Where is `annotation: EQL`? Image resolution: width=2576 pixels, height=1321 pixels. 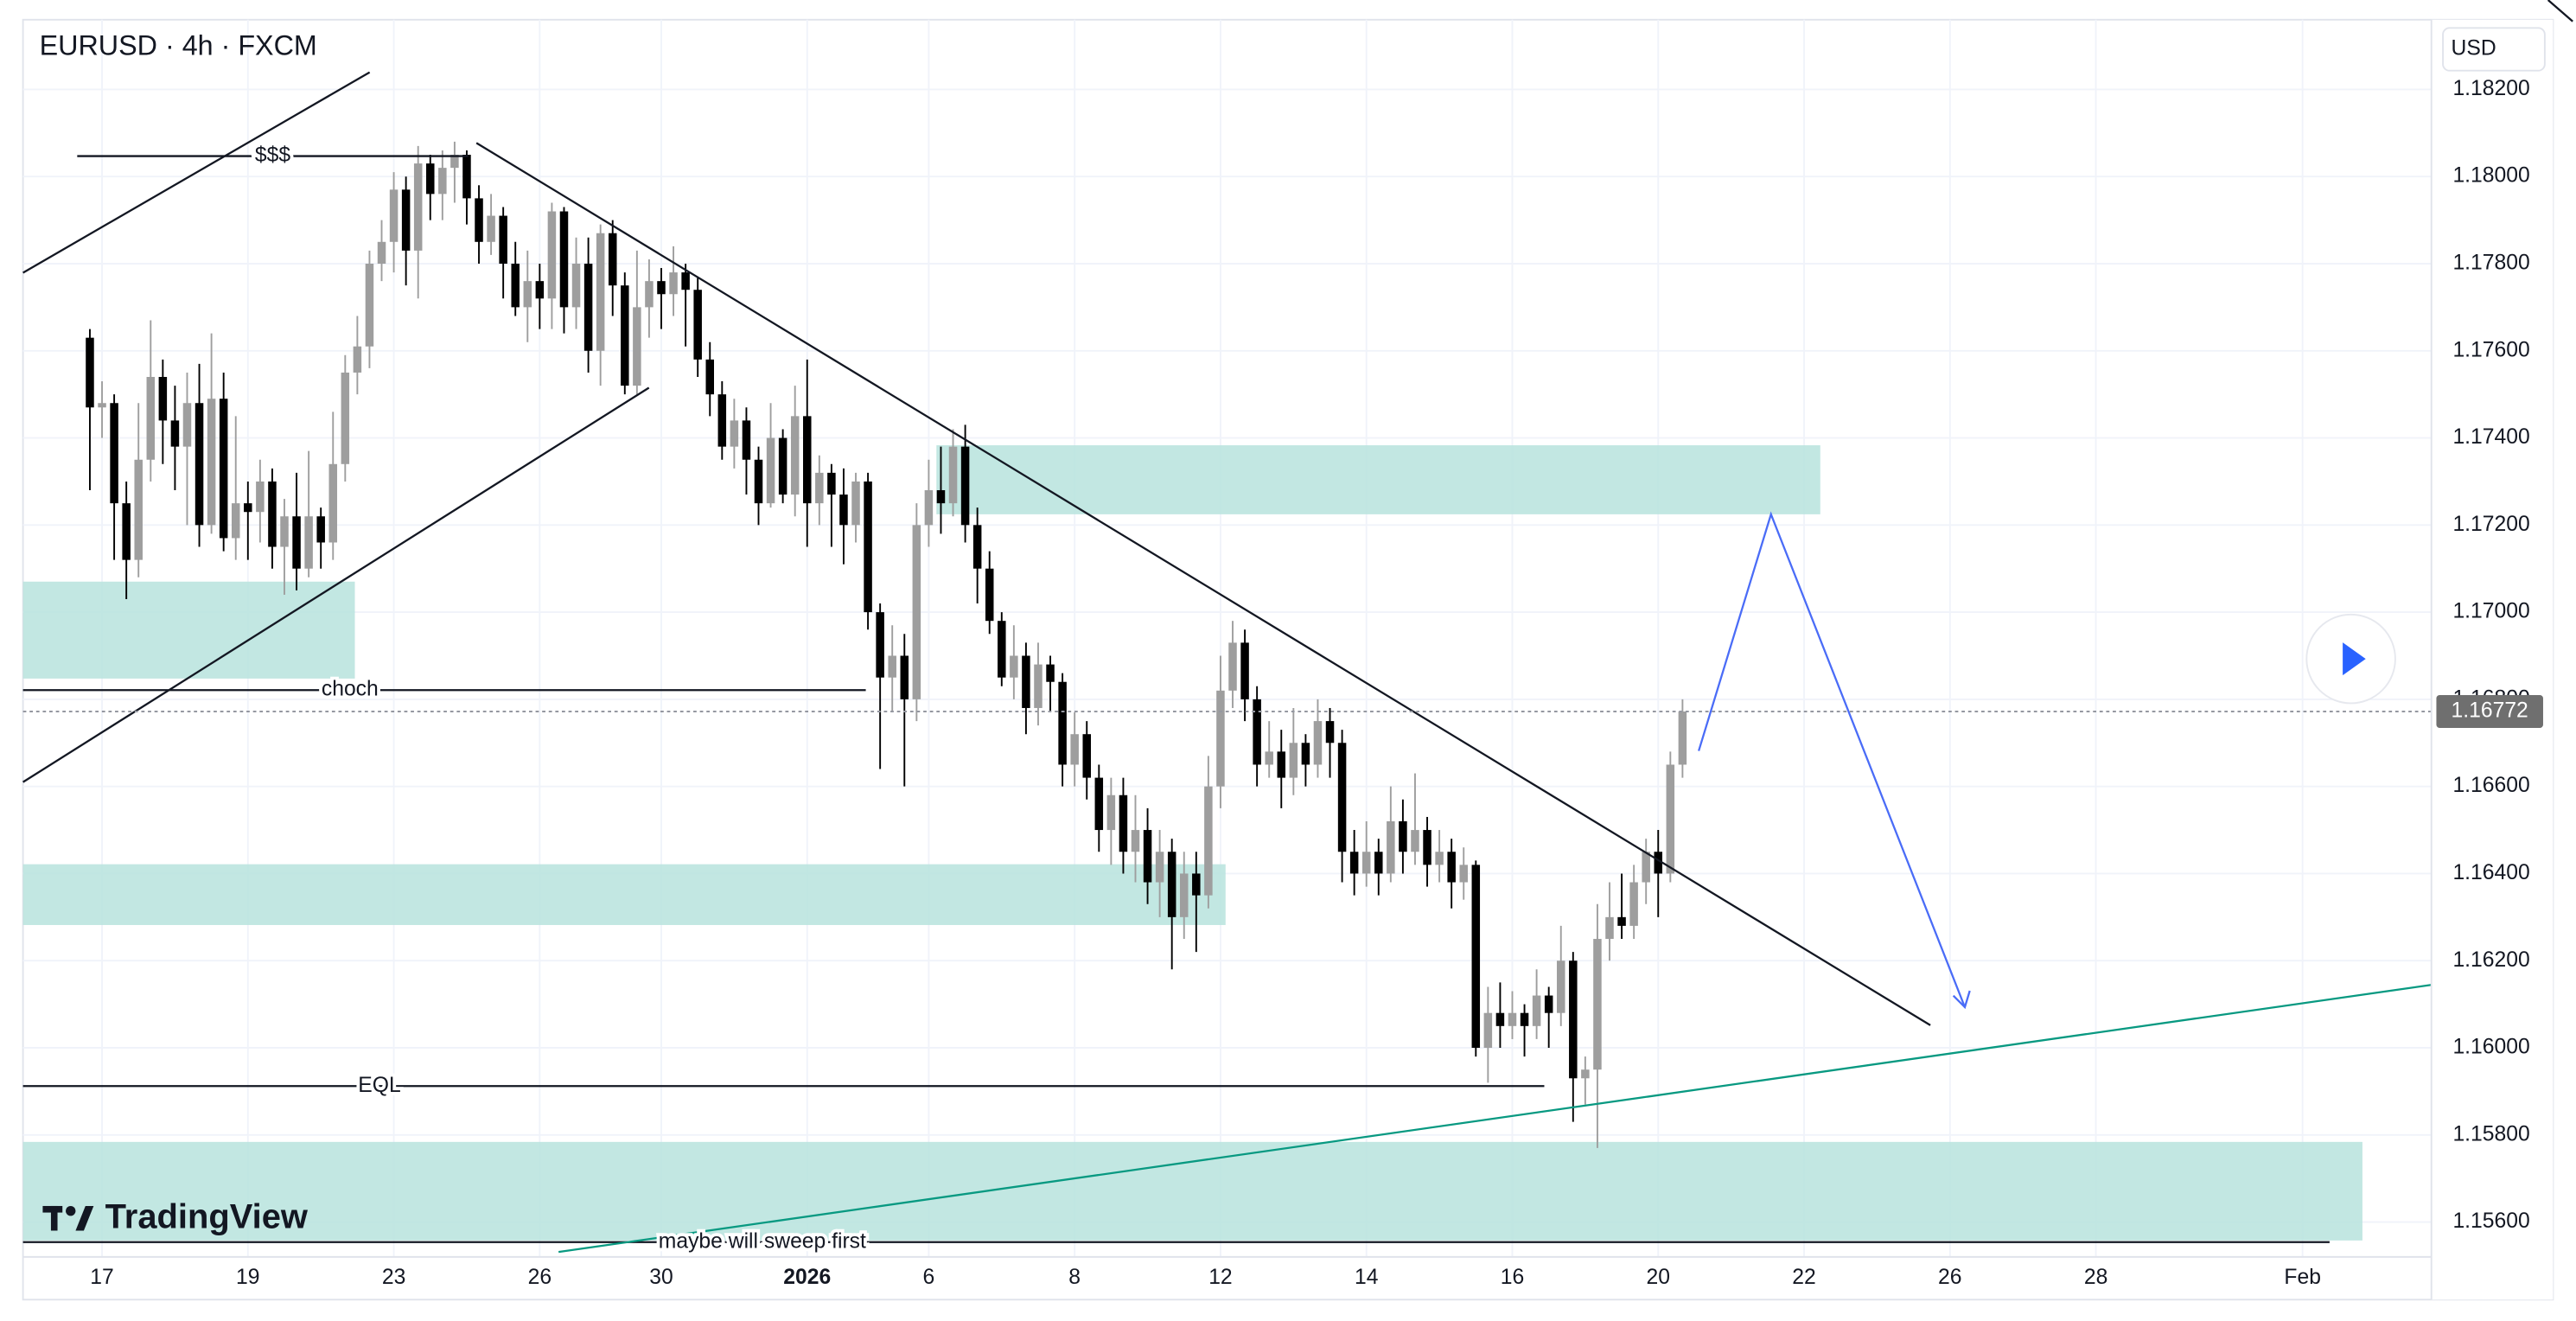
annotation: EQL is located at coordinates (379, 1085).